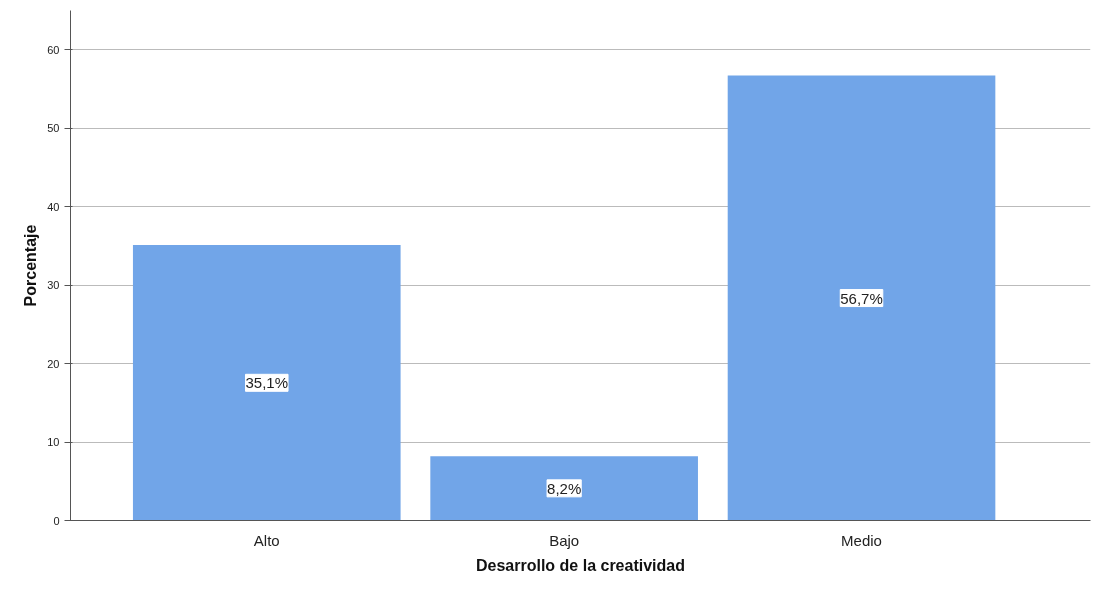  Describe the element at coordinates (53, 49) in the screenshot. I see `y-tick-label: 60` at that location.